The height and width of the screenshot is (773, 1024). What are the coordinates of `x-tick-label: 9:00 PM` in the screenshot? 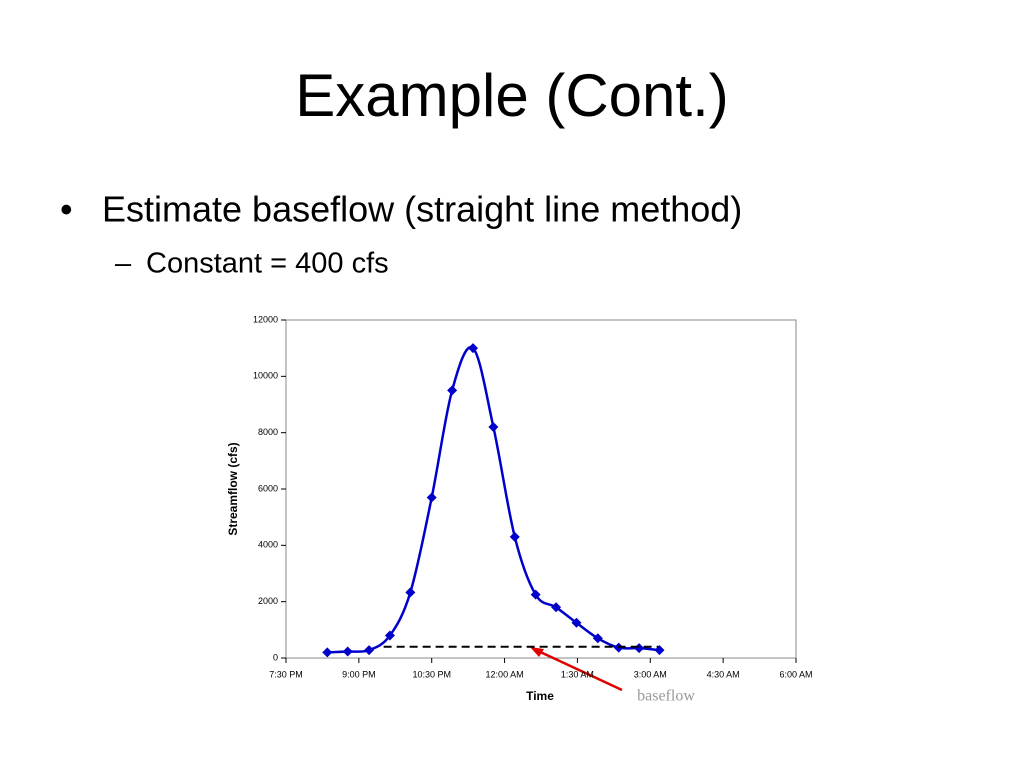 It's located at (359, 674).